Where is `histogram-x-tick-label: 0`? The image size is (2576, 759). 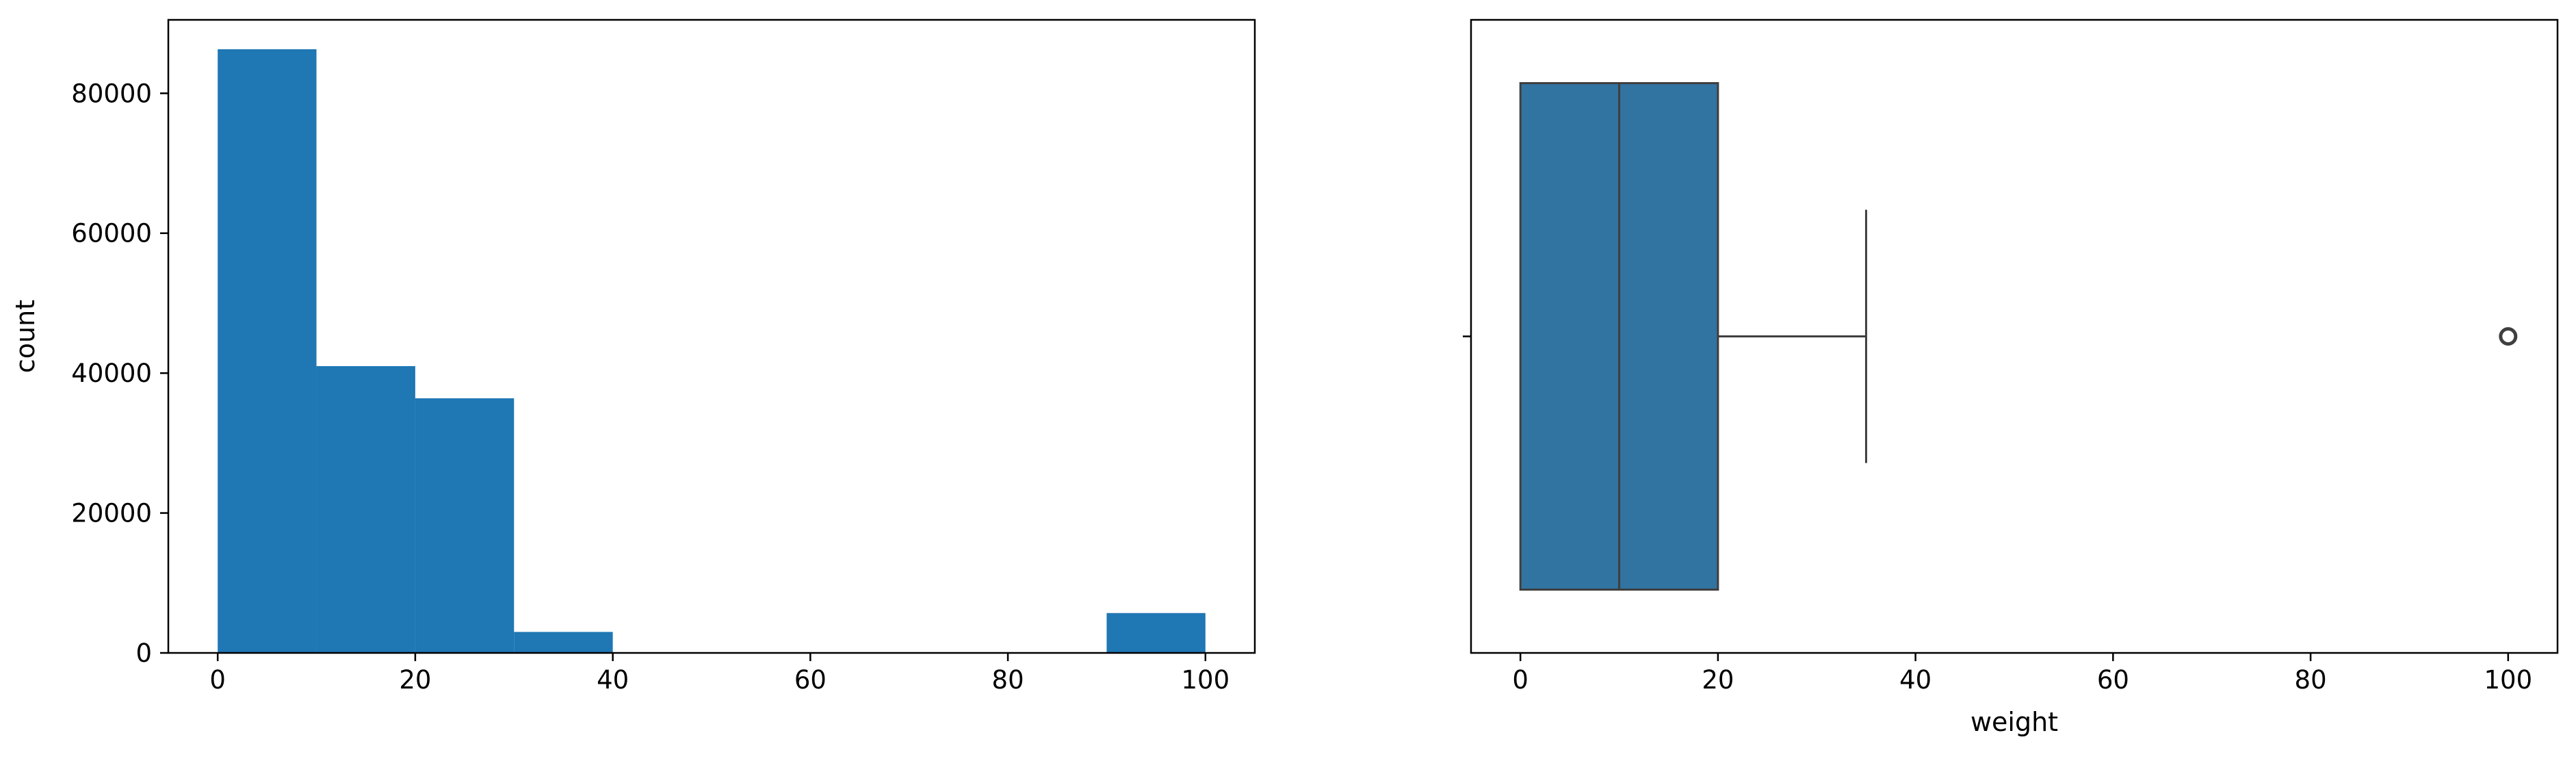 histogram-x-tick-label: 0 is located at coordinates (217, 680).